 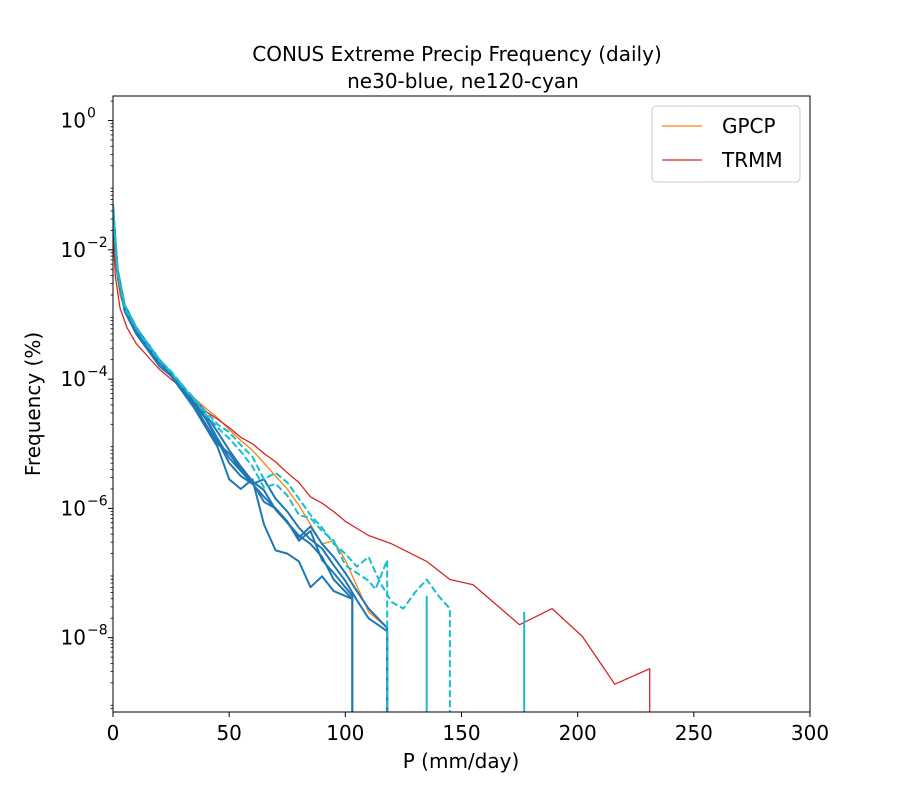 I want to click on chart-title: CONUS Extreme Precip Frequency (daily), so click(x=457, y=54).